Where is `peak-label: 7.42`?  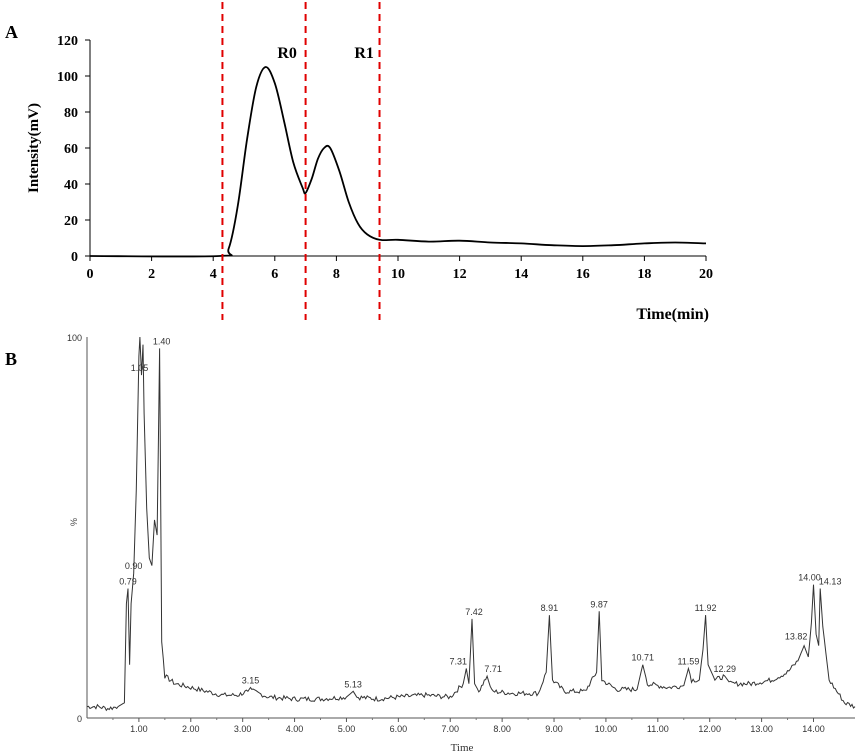 peak-label: 7.42 is located at coordinates (474, 612).